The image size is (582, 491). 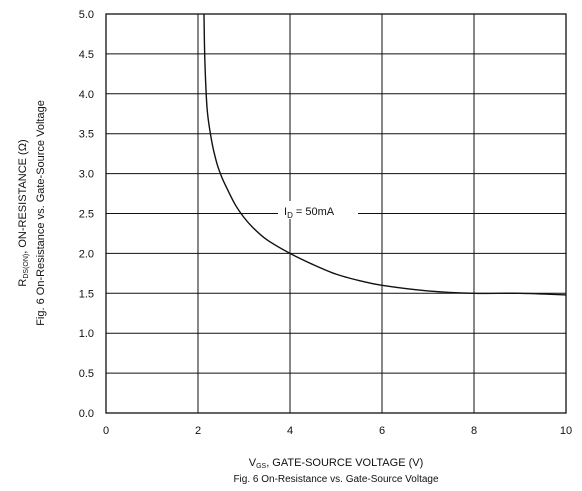 I want to click on x-tick-label: 8, so click(x=474, y=431).